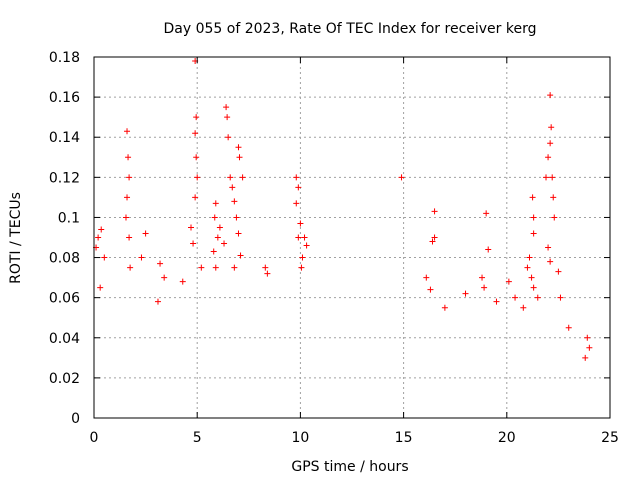  I want to click on y-tick-label: 0.16, so click(64, 98).